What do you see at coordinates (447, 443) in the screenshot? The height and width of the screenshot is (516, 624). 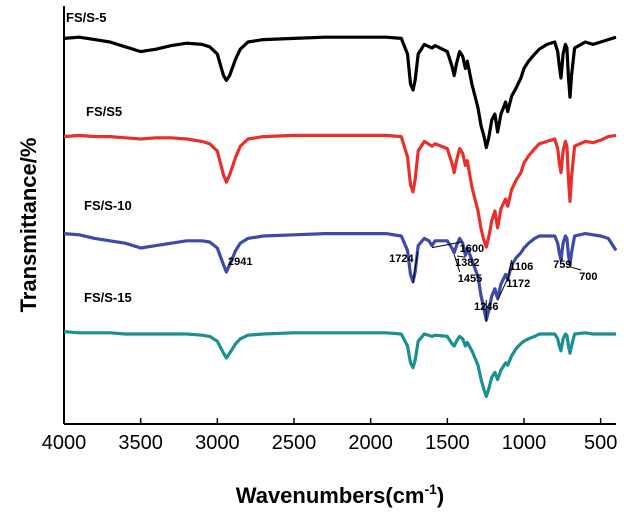 I see `x-tick-label-1500: 1500` at bounding box center [447, 443].